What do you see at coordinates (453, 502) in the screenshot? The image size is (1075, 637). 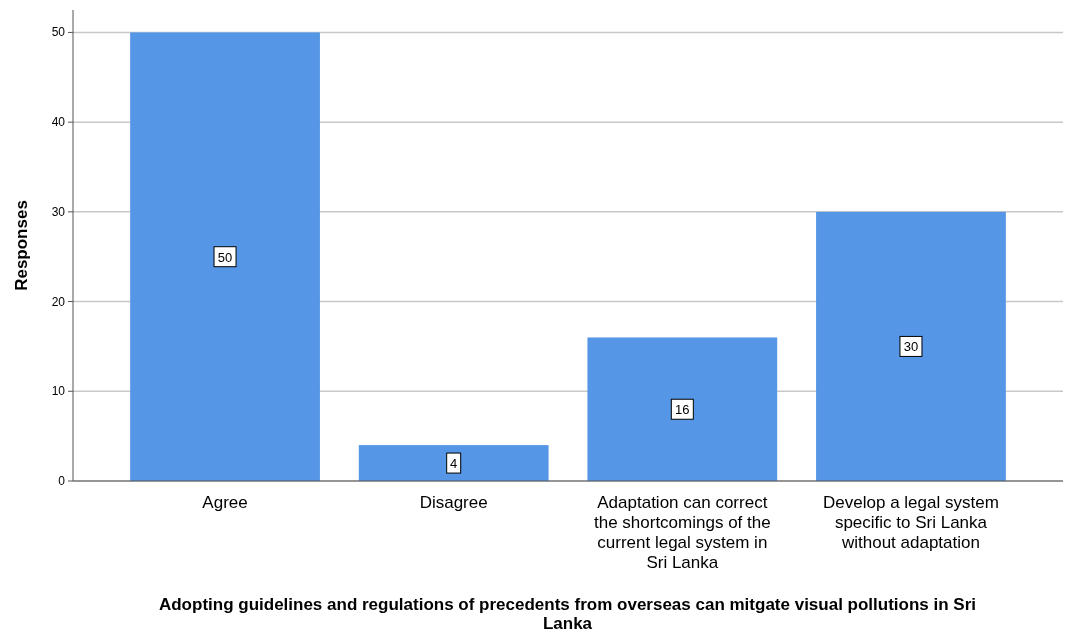 I see `x-tick-label: Disagree` at bounding box center [453, 502].